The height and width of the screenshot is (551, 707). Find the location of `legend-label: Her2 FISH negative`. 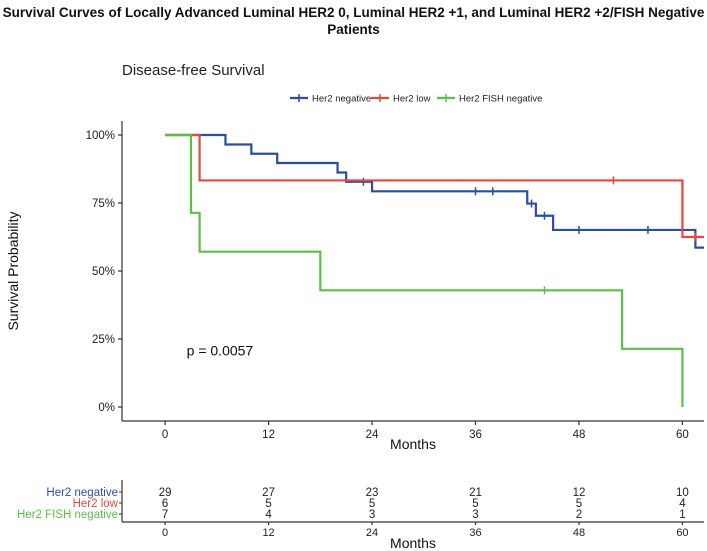

legend-label: Her2 FISH negative is located at coordinates (500, 99).